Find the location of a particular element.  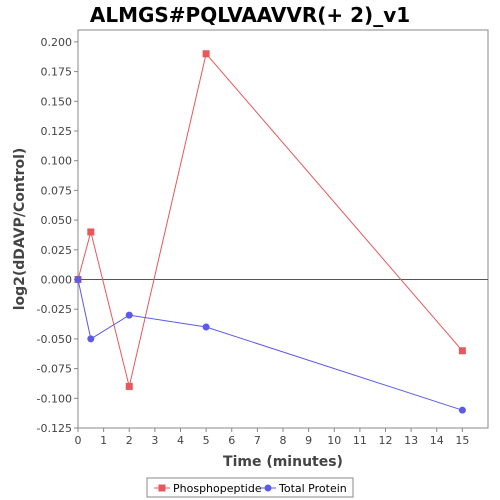

y-tick-label: 0.125 is located at coordinates (57, 131).